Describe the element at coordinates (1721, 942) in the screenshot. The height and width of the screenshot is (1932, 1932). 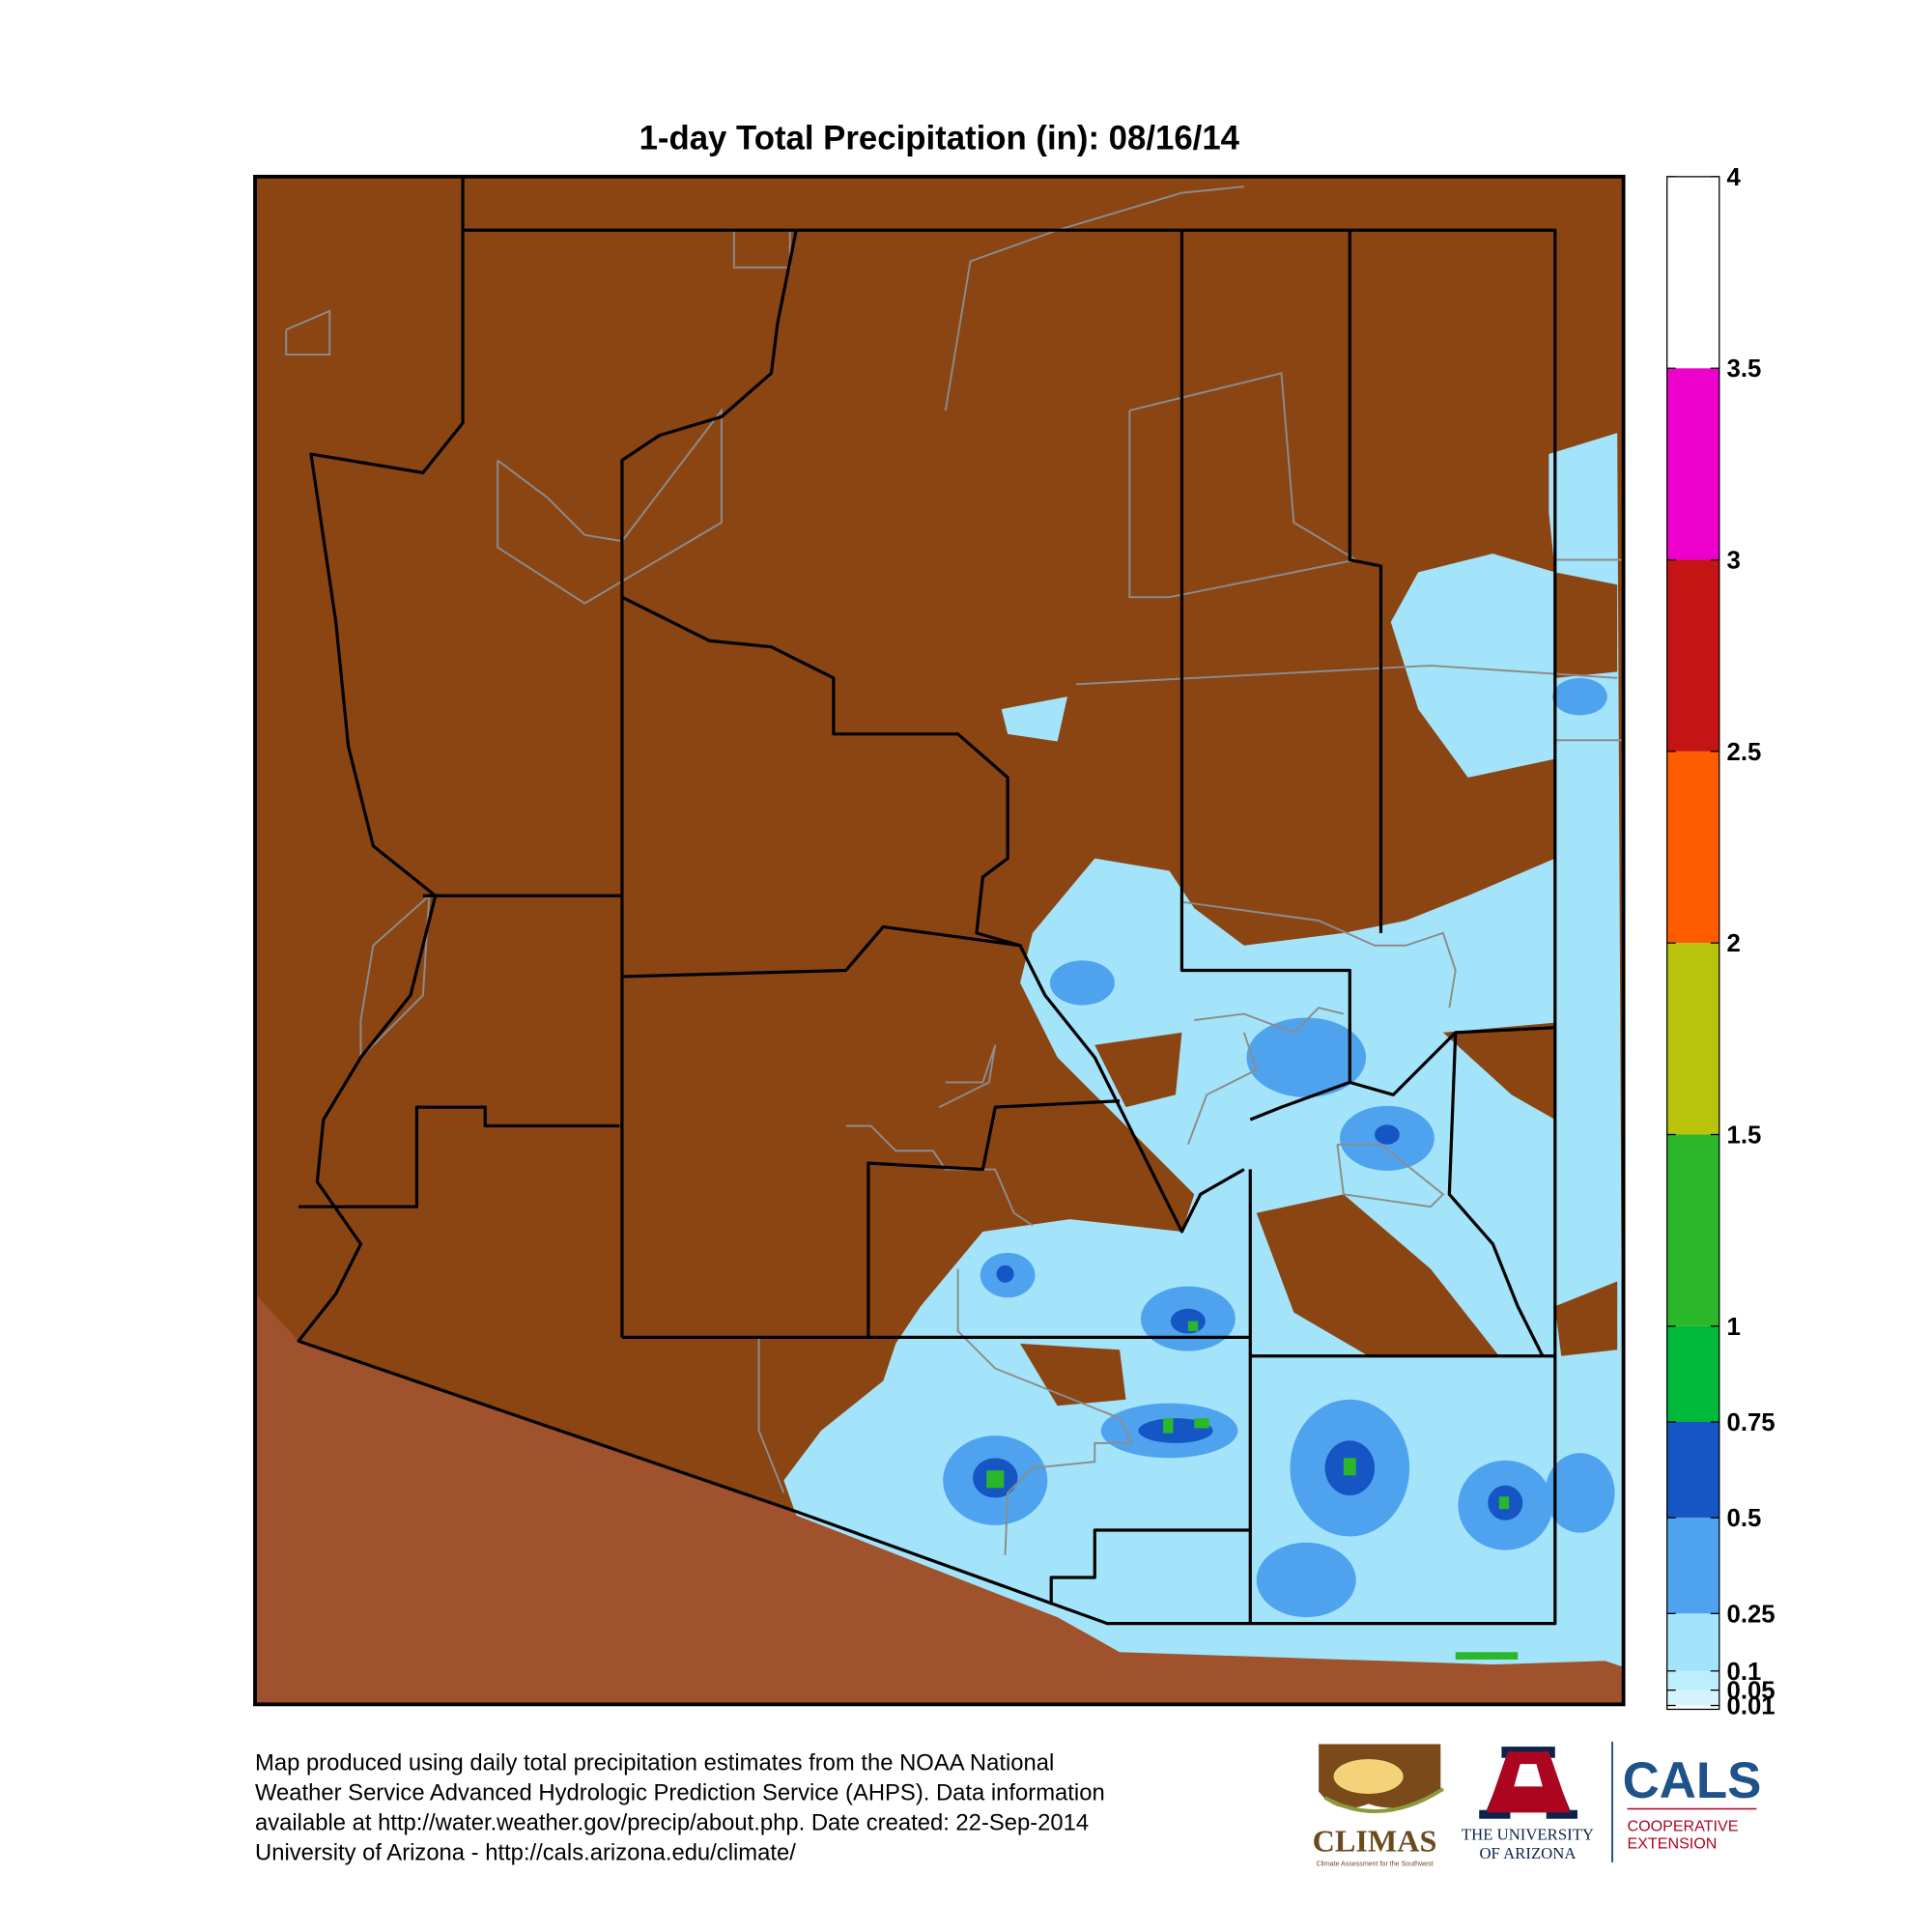
I see `colorbar: 0.010.050.1 0.25 0.5 0.75 1 1.5 2 2.5 3 3.5 4` at that location.